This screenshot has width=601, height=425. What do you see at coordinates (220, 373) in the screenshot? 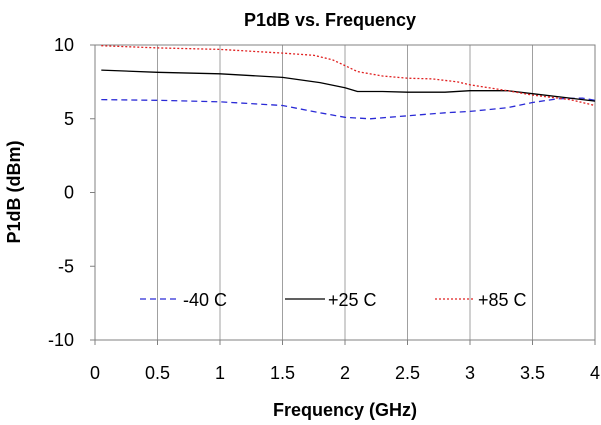
I see `x-tick-label: 1` at bounding box center [220, 373].